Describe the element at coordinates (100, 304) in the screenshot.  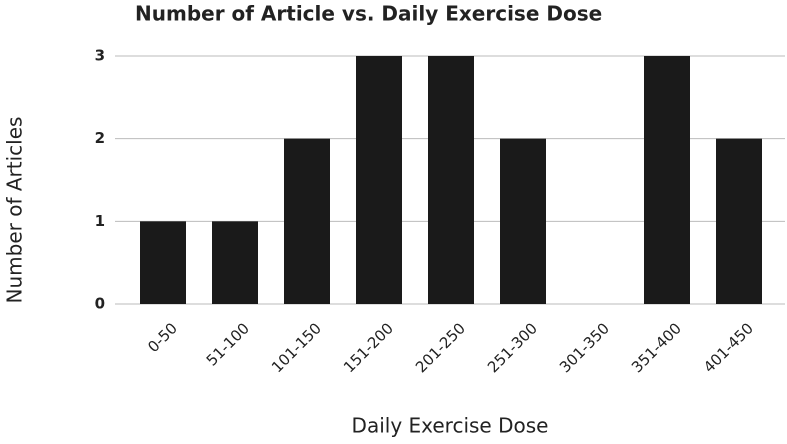
I see `y-tick-label: 0` at that location.